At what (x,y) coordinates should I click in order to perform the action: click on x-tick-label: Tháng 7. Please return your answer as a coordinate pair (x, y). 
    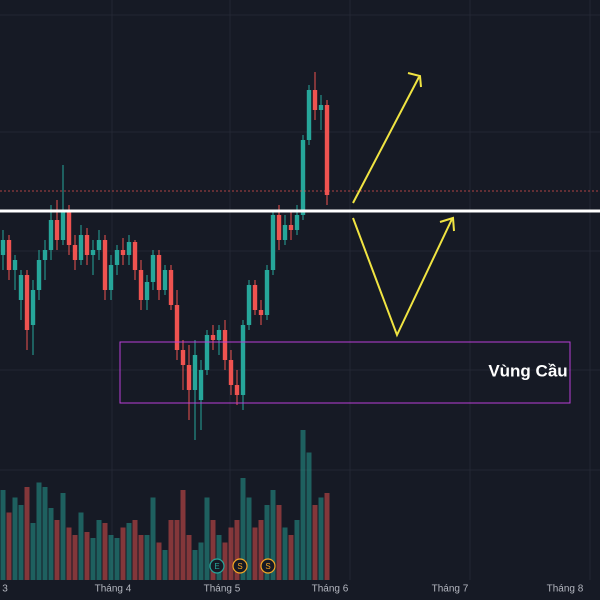
    Looking at the image, I should click on (450, 589).